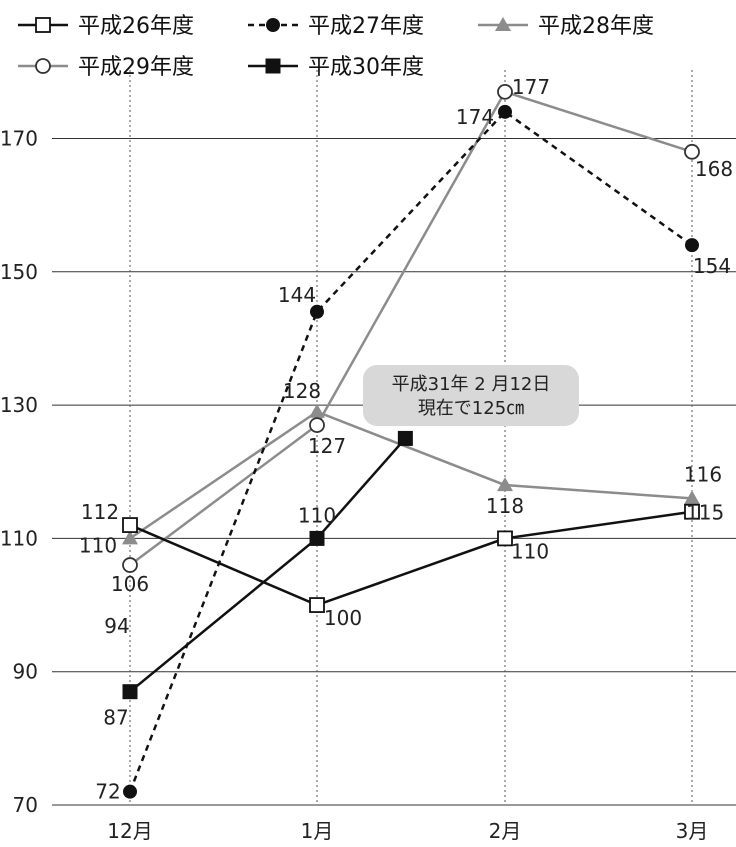  I want to click on data-label: 116, so click(703, 474).